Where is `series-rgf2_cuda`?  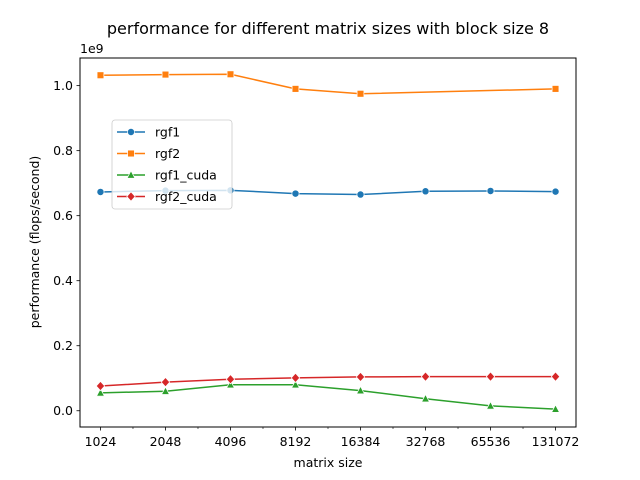 series-rgf2_cuda is located at coordinates (328, 381).